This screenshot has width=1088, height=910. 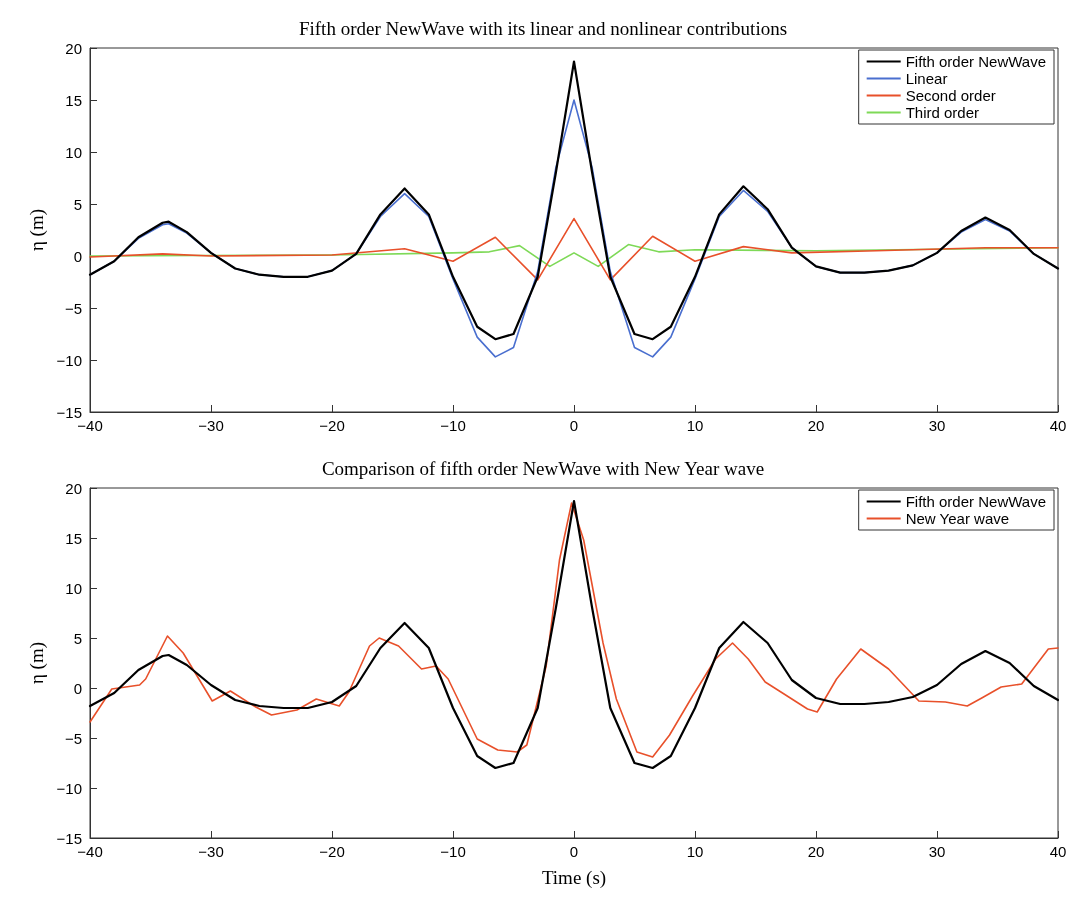 What do you see at coordinates (942, 112) in the screenshot?
I see `legend-label: Third order` at bounding box center [942, 112].